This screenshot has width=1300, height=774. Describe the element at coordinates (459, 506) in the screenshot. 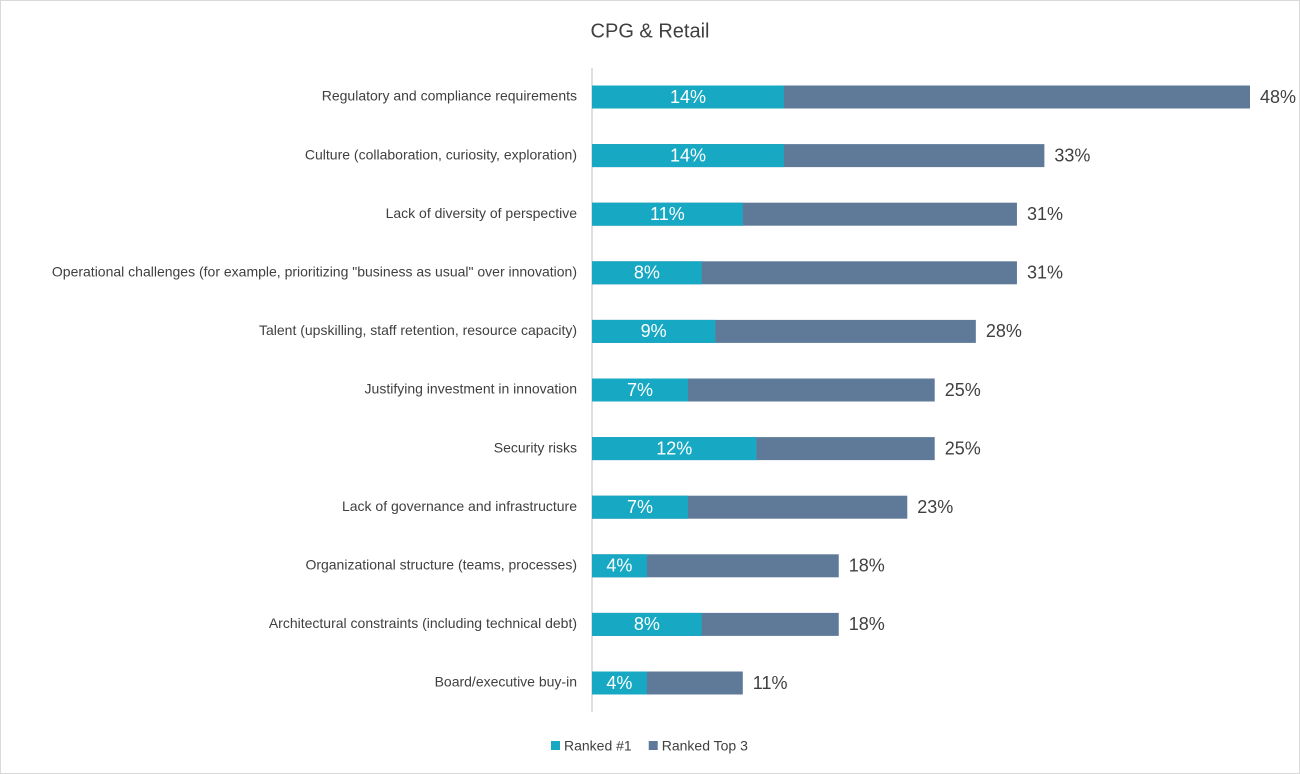

I see `category-label: Lack of governance and infrastructure` at that location.